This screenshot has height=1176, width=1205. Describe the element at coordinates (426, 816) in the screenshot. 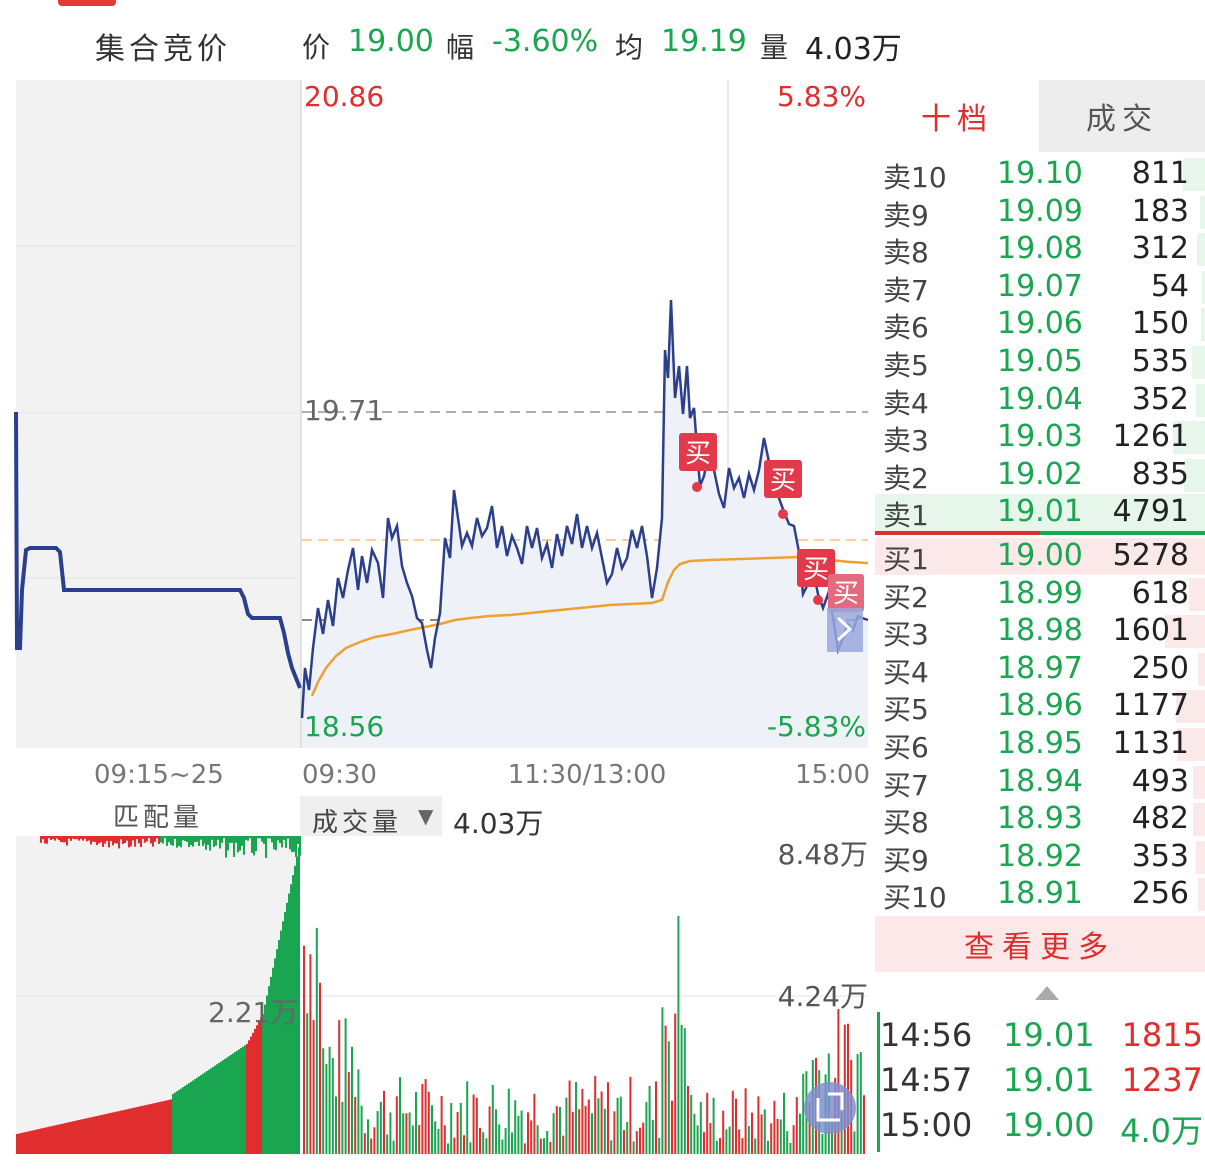

I see `dropdown-icon: ▼` at that location.